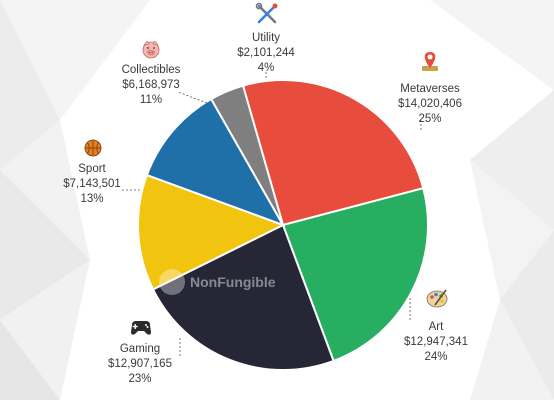 The image size is (554, 400). What do you see at coordinates (243, 297) in the screenshot?
I see `pie-slice-gaming` at bounding box center [243, 297].